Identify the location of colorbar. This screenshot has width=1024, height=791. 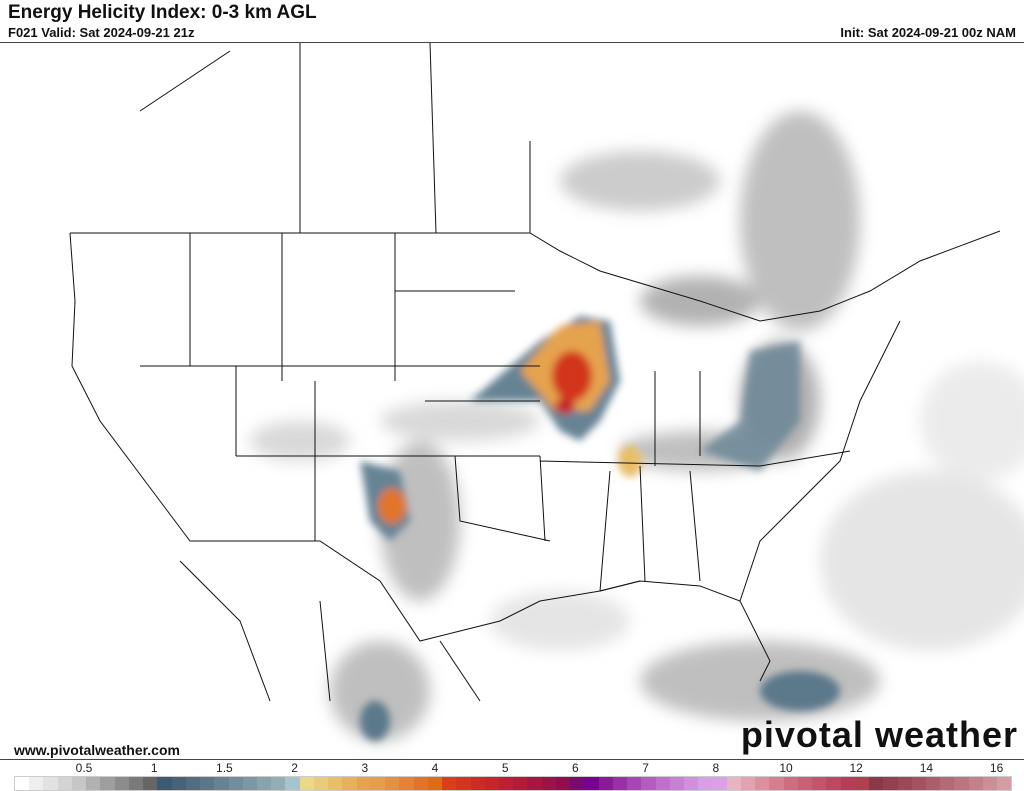
(513, 783).